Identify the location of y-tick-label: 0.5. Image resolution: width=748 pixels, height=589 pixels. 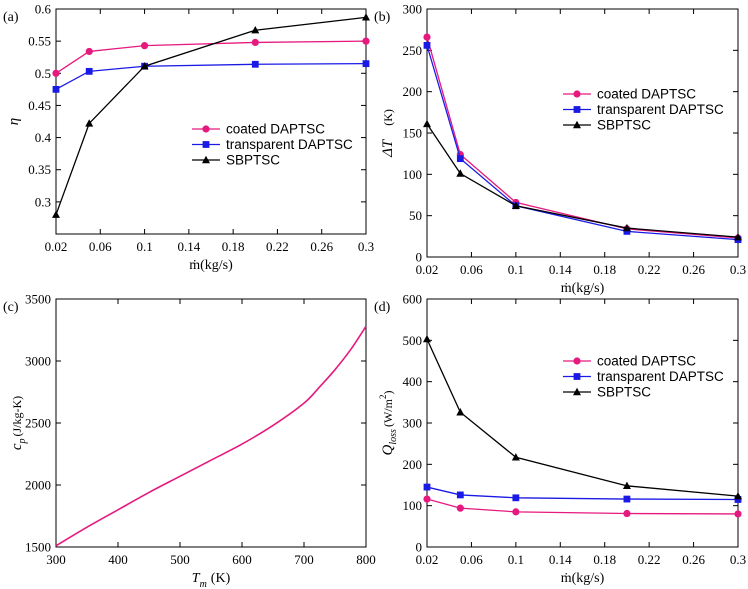
(43, 73).